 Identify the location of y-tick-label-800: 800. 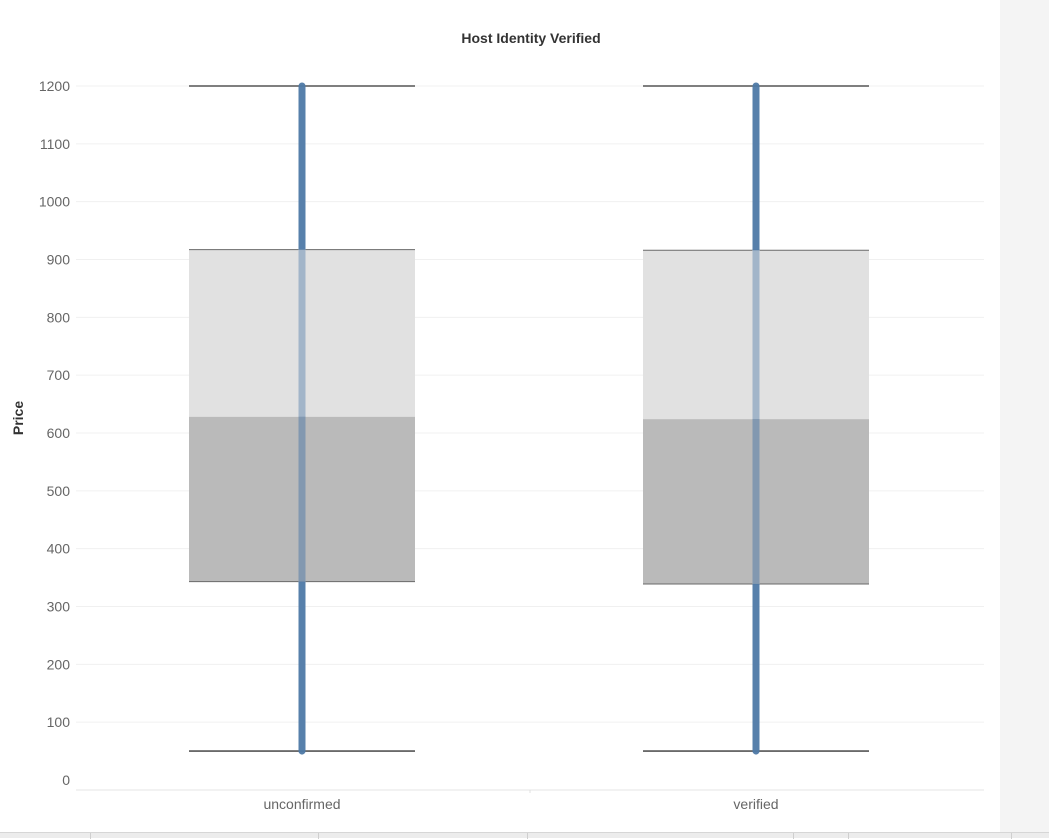
(59, 317).